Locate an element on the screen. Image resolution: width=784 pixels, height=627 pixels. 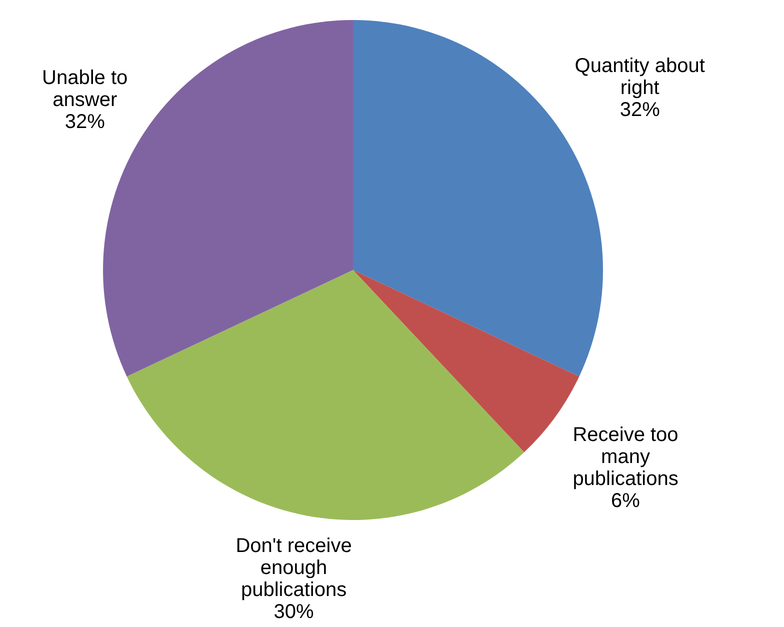
slice-label: Receive too many publications is located at coordinates (625, 457).